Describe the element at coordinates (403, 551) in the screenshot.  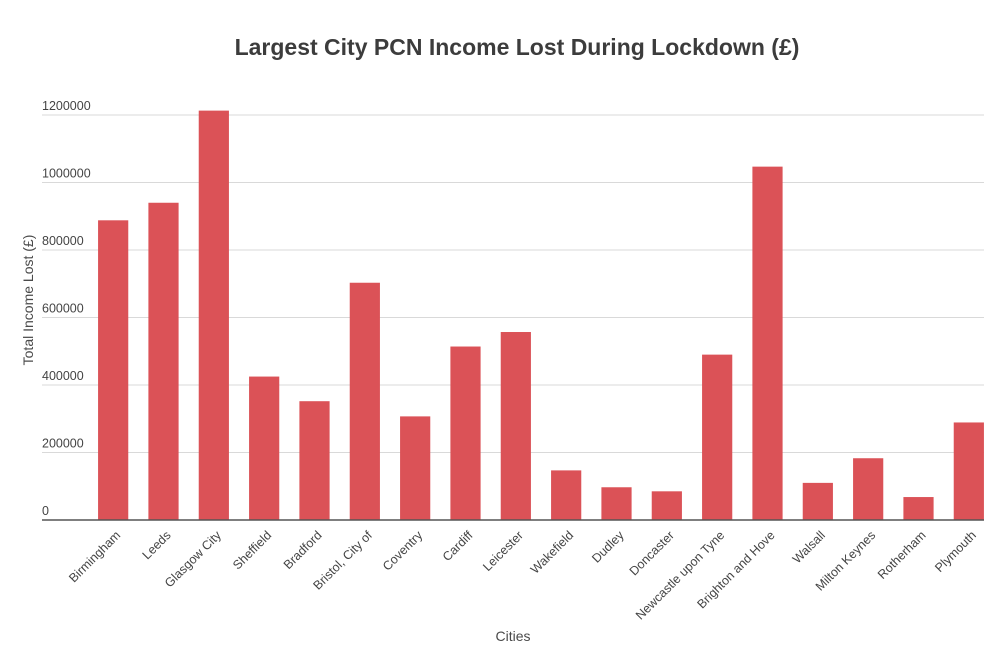
I see `x-category-label: Coventry` at that location.